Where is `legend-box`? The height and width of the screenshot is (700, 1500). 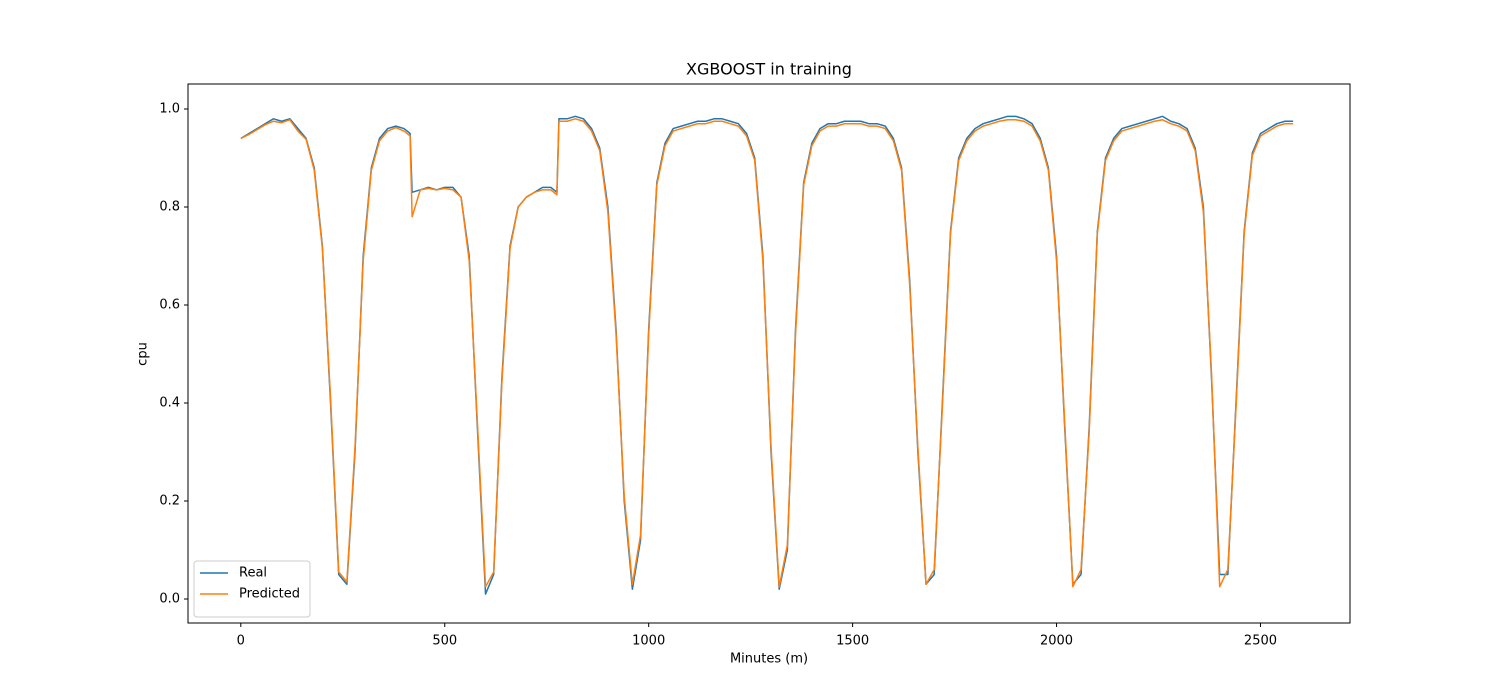 legend-box is located at coordinates (252, 589).